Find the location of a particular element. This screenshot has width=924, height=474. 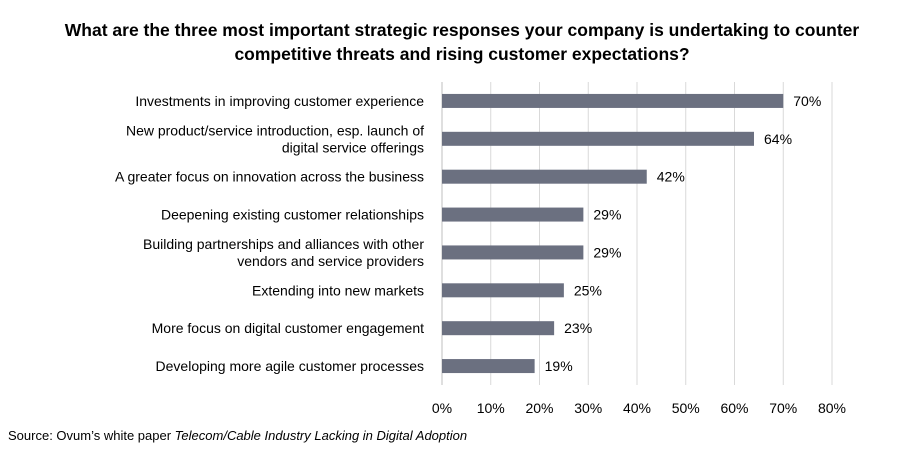

data-label: 70% is located at coordinates (807, 101).